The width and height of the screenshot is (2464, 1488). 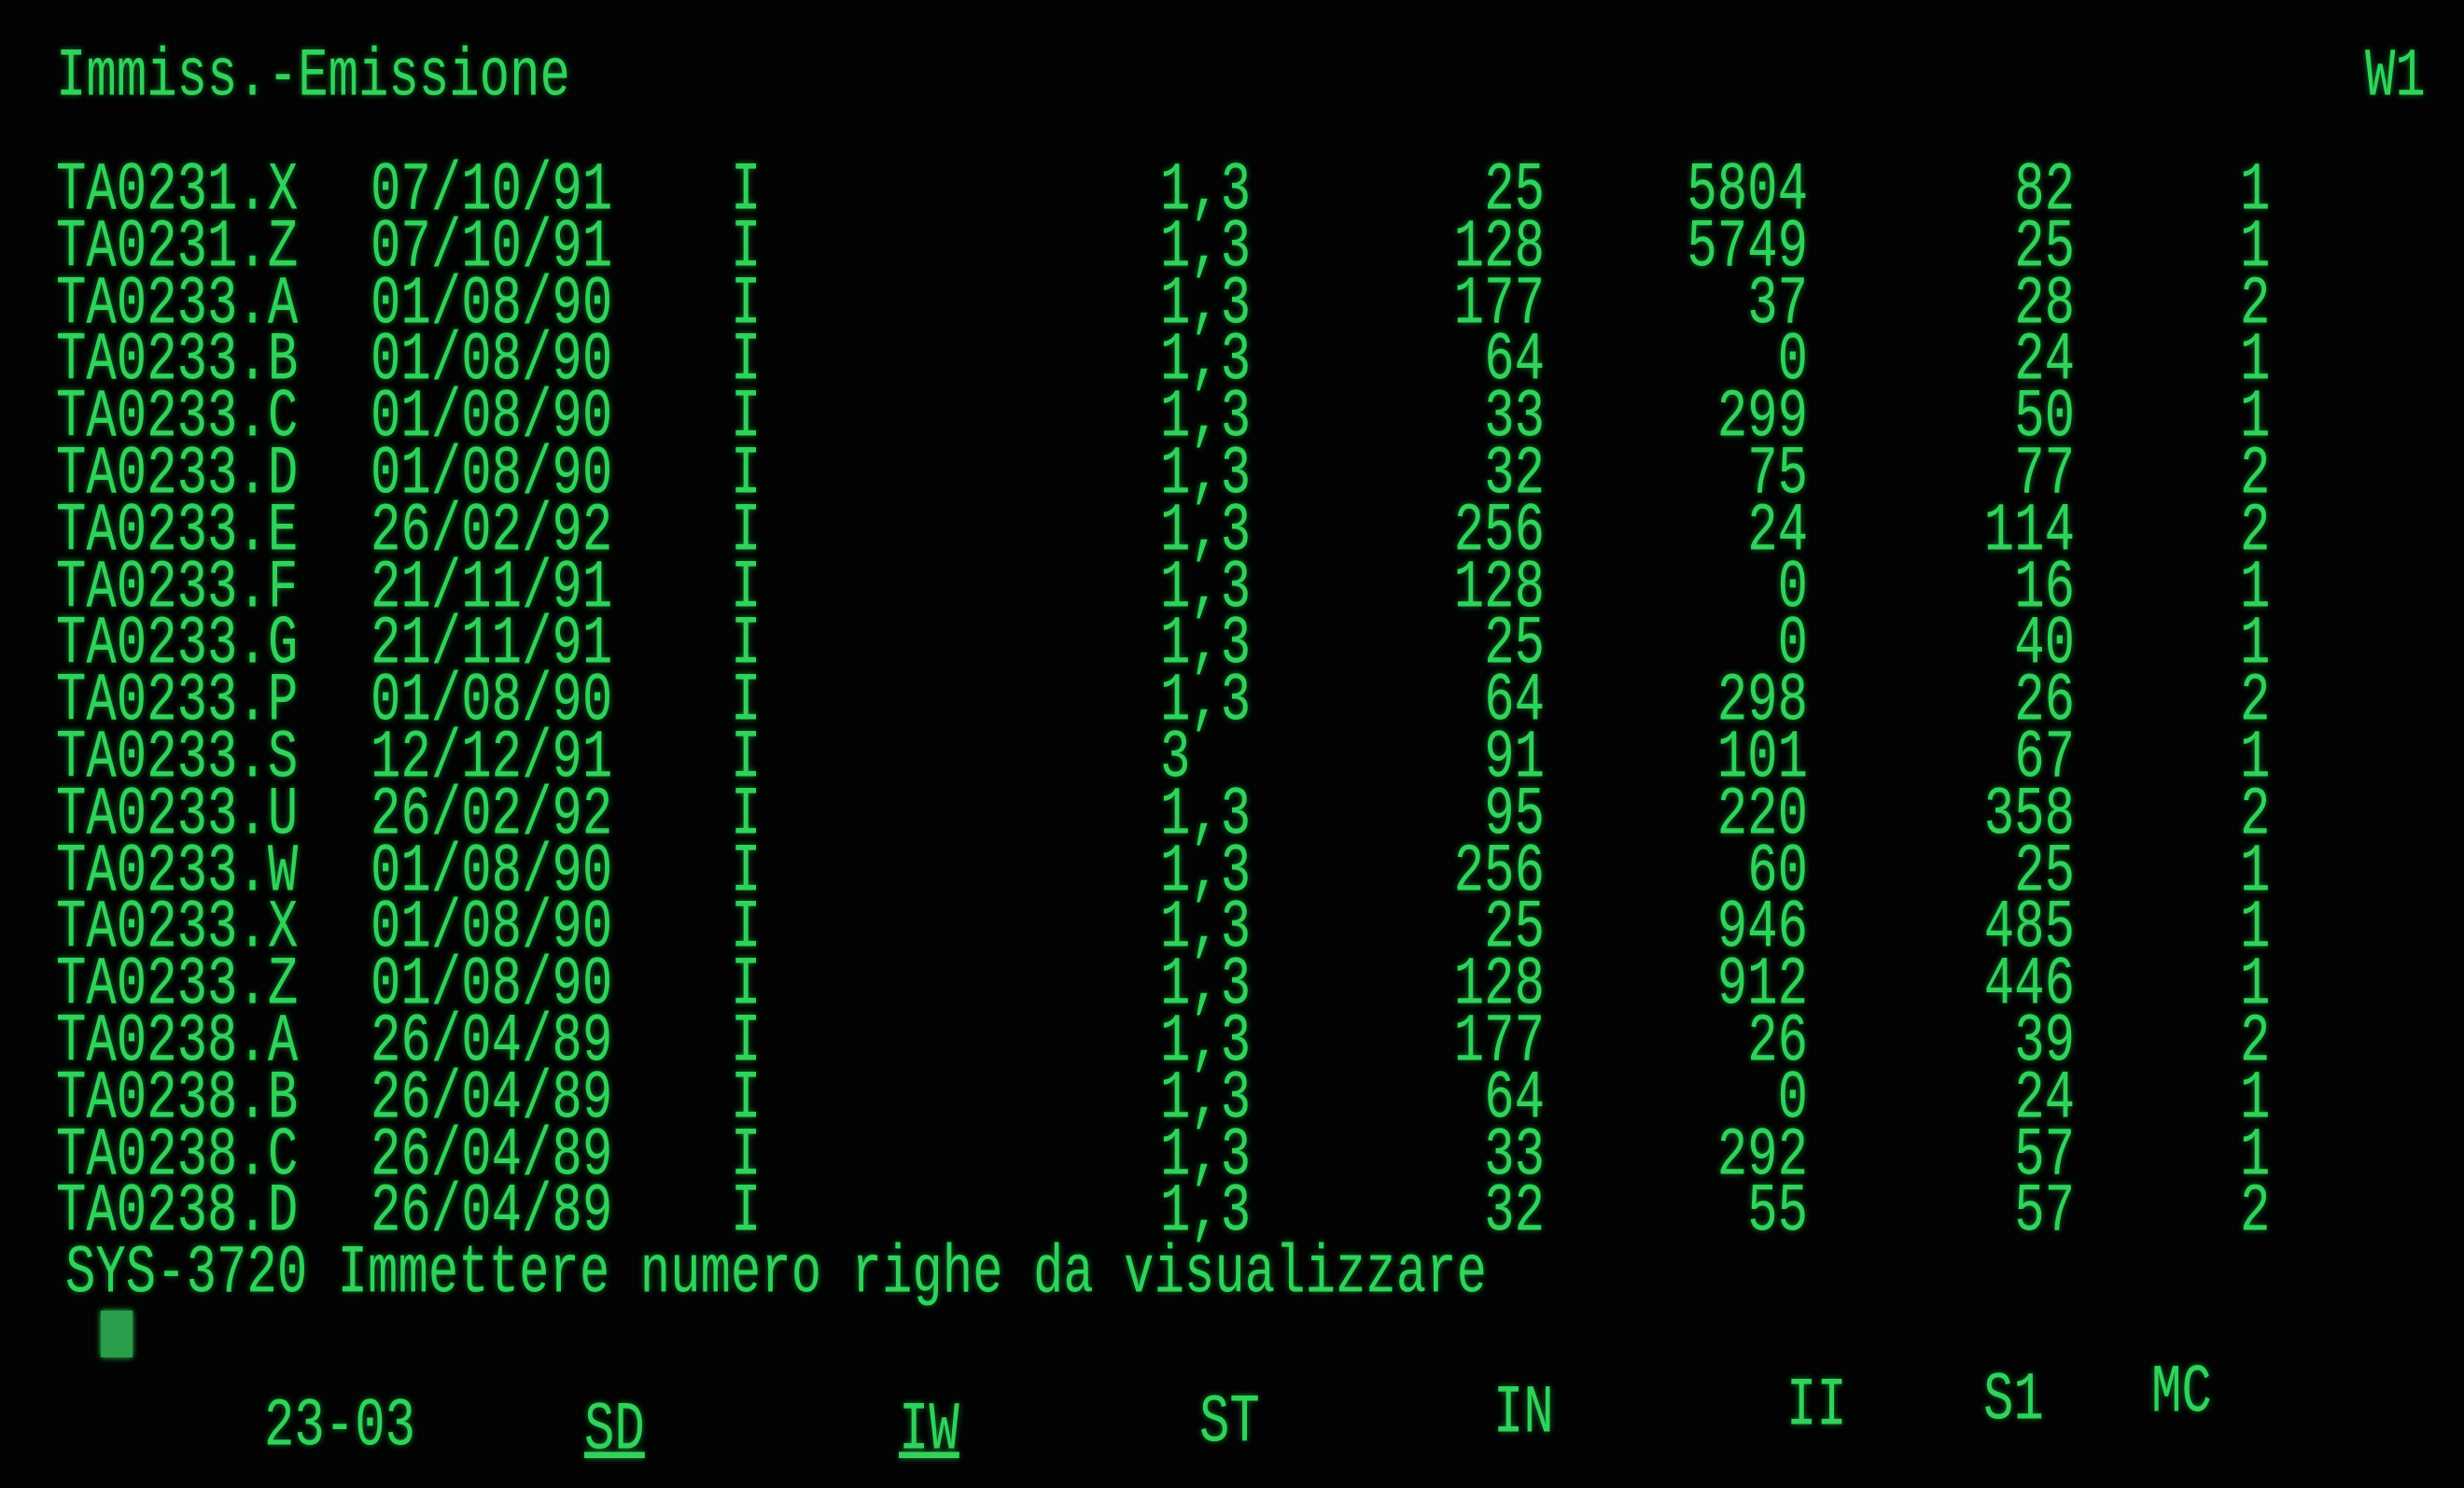 I want to click on table-row: TA0233.Z 01/08/90 I 1,3 128 912 446 1, so click(x=1232, y=986).